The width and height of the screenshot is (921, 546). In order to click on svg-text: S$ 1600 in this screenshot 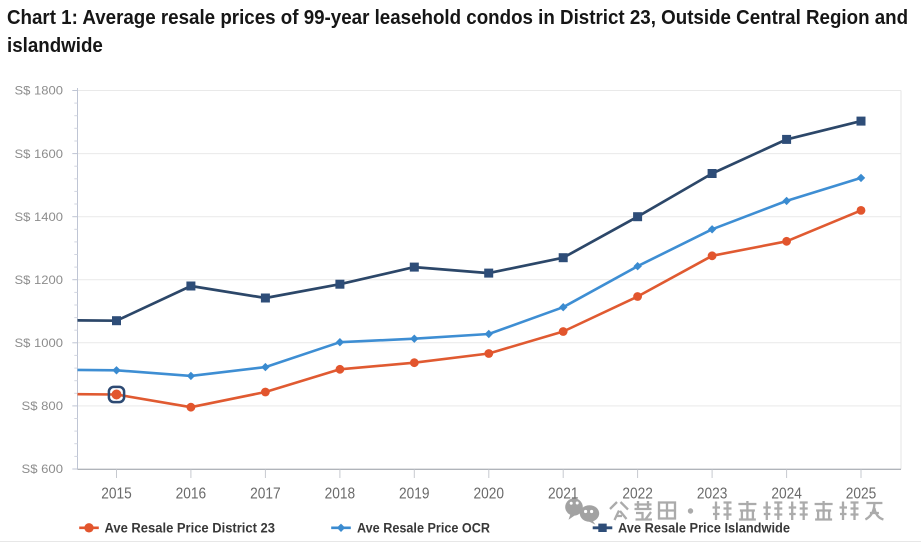, I will do `click(39, 154)`.